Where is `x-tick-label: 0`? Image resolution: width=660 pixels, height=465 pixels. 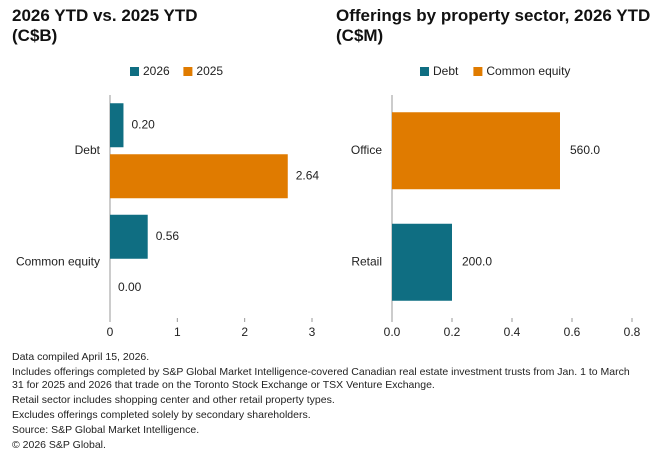 x-tick-label: 0 is located at coordinates (110, 332).